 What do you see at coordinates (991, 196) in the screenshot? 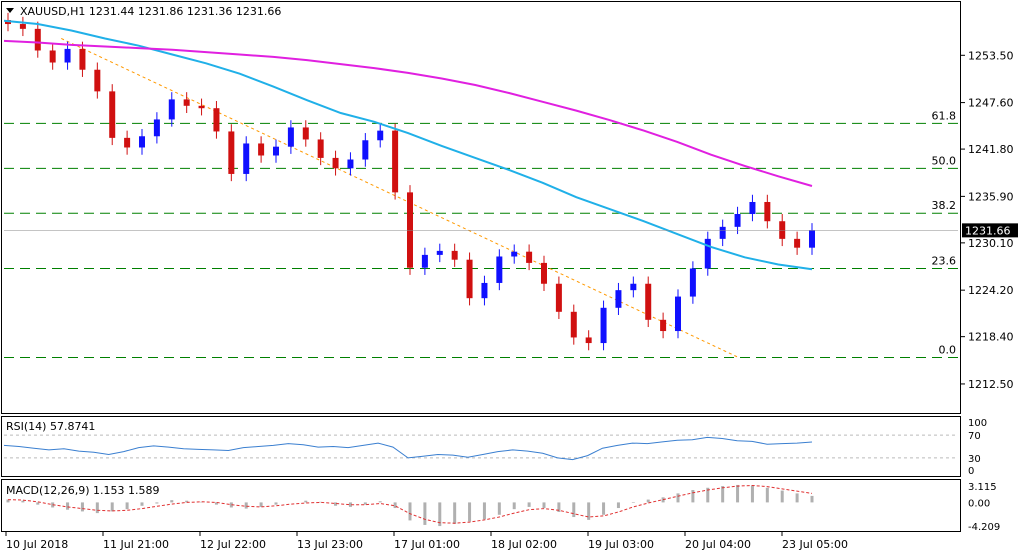
I see `price-tick-label: 1235.90` at bounding box center [991, 196].